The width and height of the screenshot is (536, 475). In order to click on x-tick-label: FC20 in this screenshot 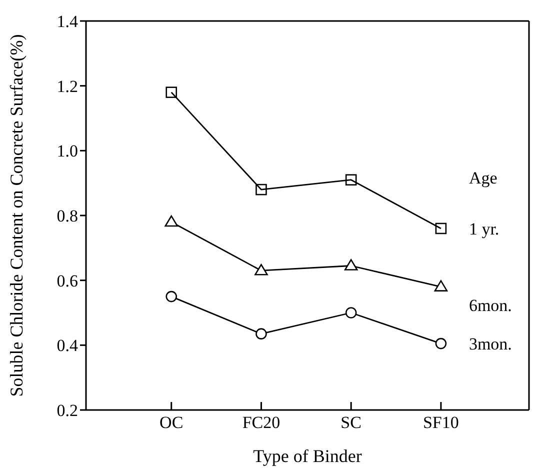, I will do `click(261, 422)`.